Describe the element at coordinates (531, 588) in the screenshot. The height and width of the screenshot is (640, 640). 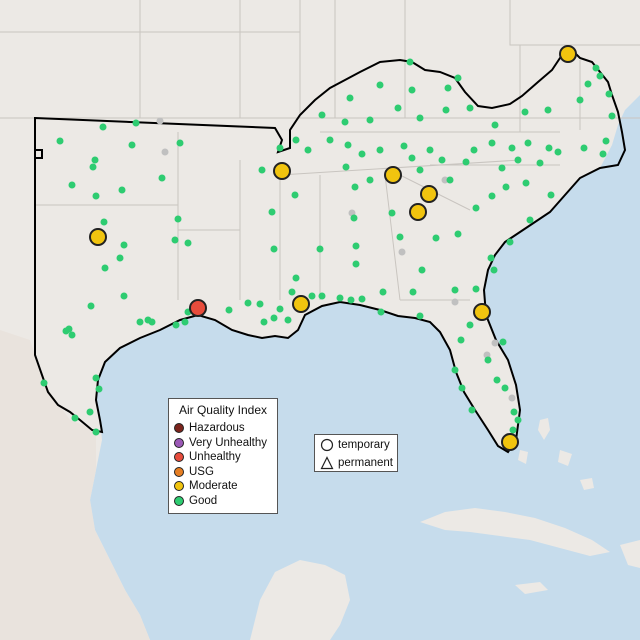
I see `jamaica-land` at that location.